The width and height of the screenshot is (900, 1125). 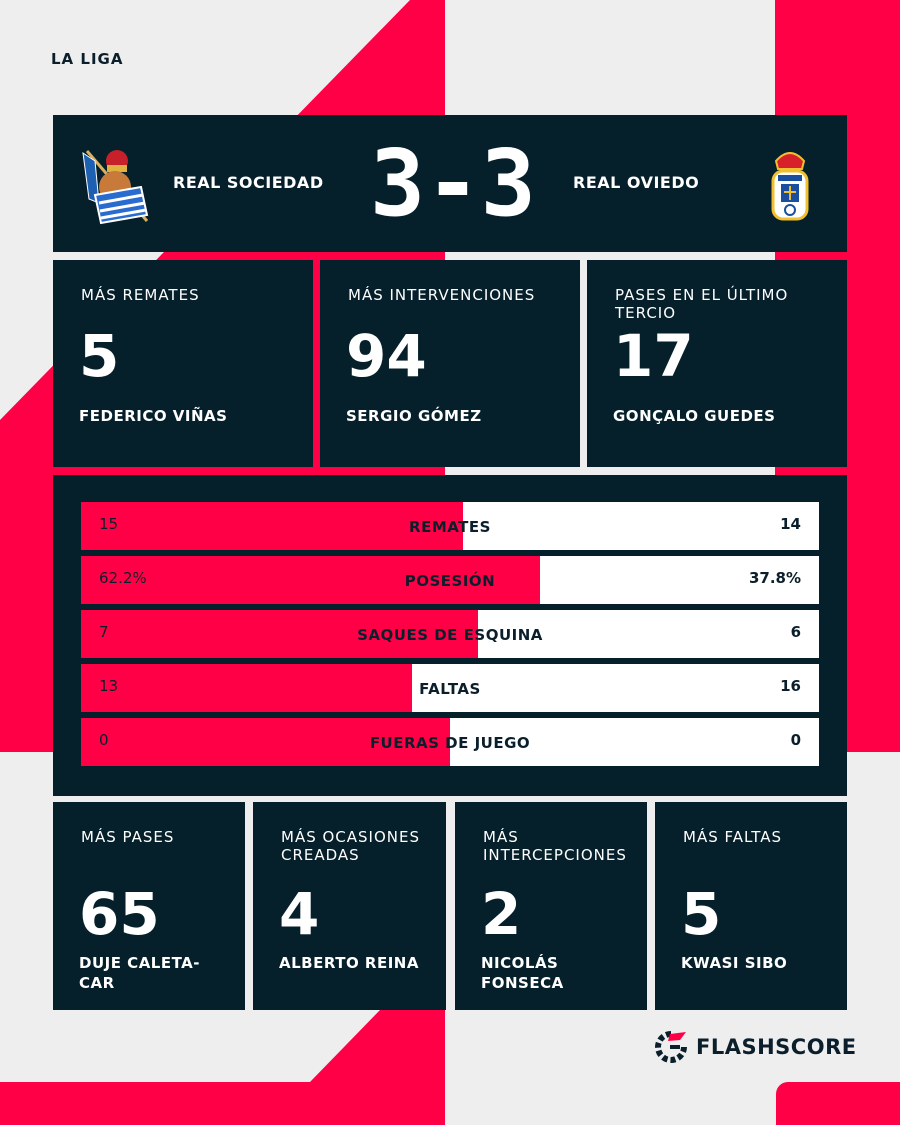 What do you see at coordinates (694, 416) in the screenshot?
I see `leader-player: GONÇALO GUEDES` at bounding box center [694, 416].